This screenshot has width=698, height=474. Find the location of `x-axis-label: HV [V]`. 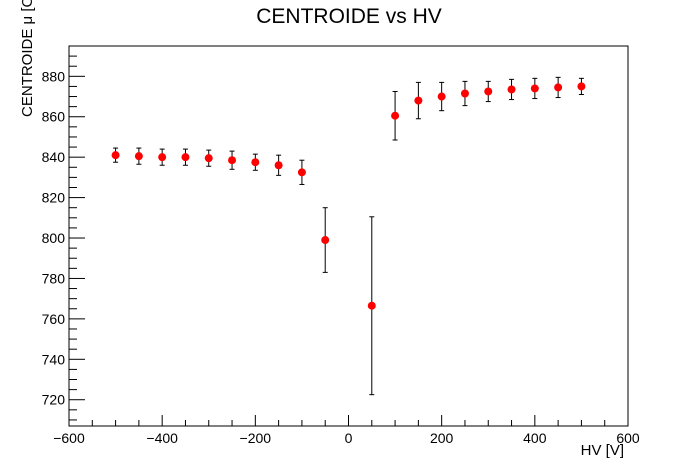

x-axis-label: HV [V] is located at coordinates (602, 450).